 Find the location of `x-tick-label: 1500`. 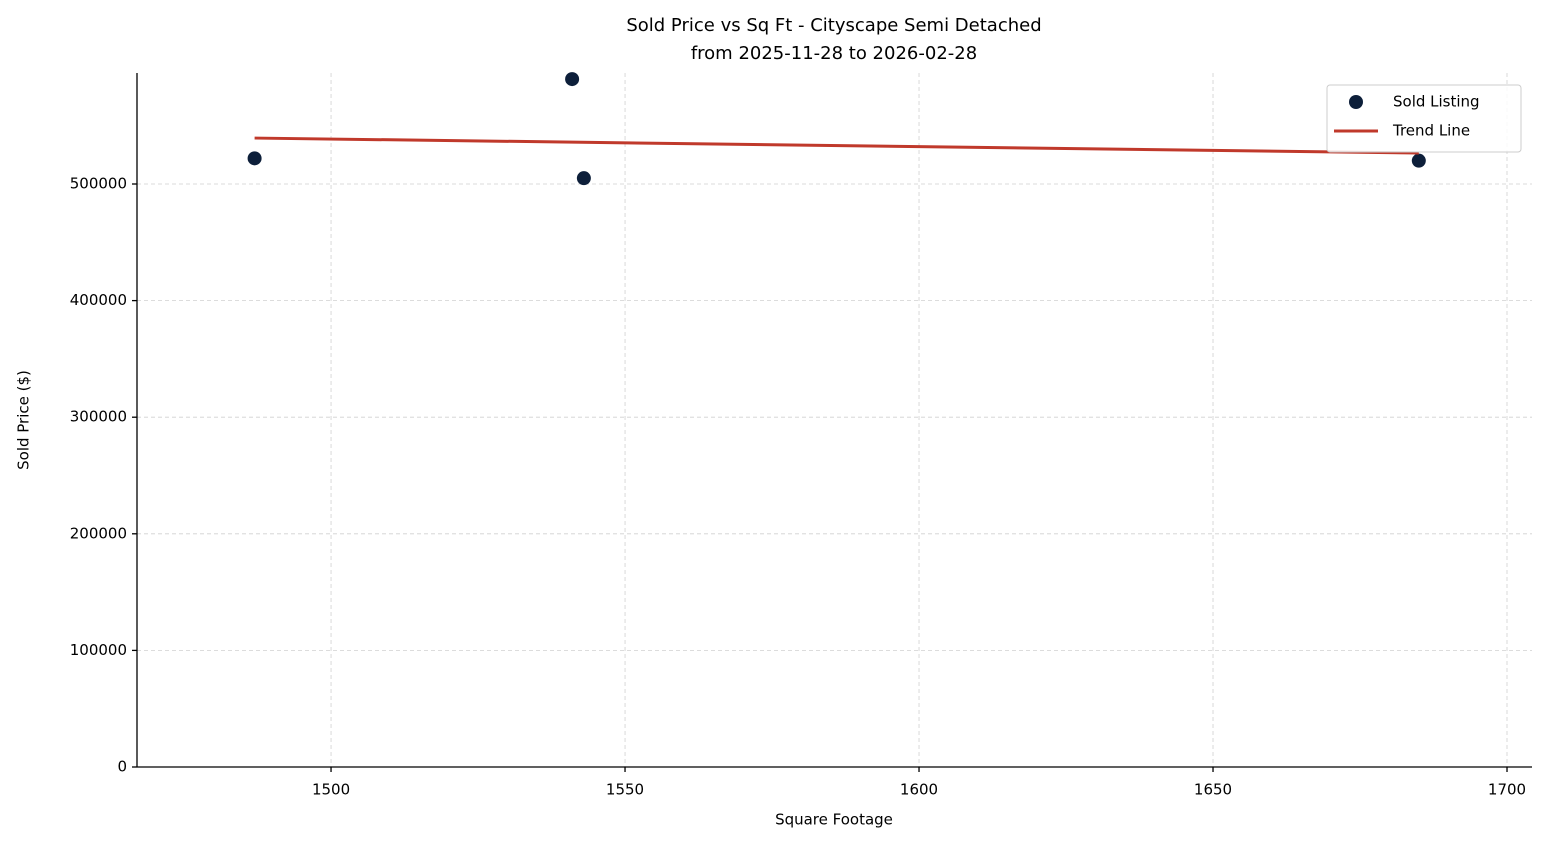

x-tick-label: 1500 is located at coordinates (331, 790).